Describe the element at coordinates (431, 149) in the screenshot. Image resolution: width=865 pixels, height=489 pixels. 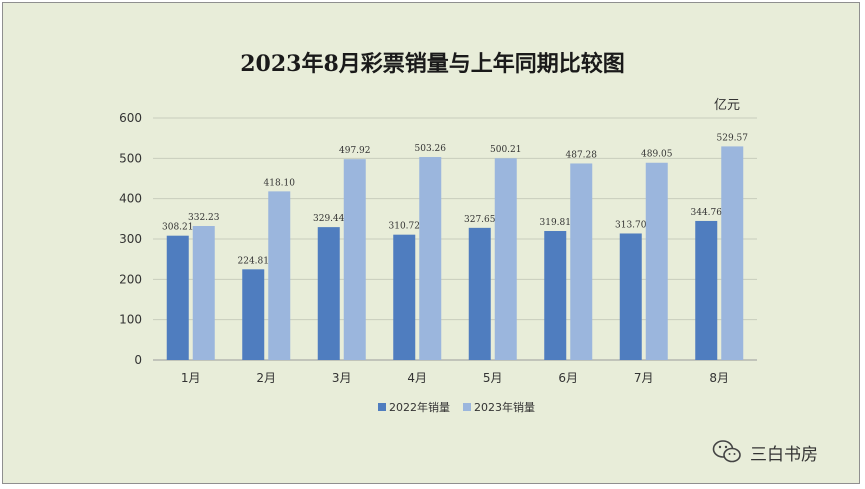
I see `data-label: 503.26` at that location.